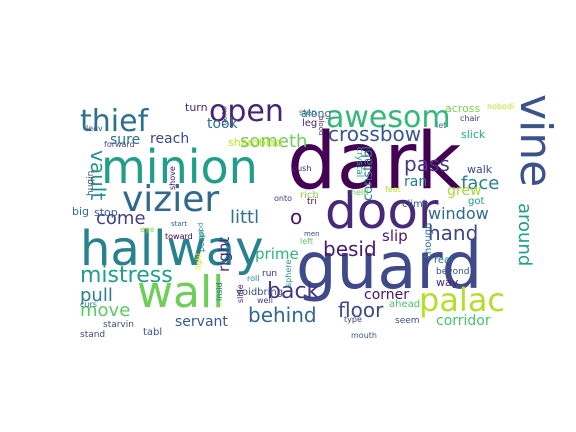  Describe the element at coordinates (427, 164) in the screenshot. I see `word: pass` at that location.